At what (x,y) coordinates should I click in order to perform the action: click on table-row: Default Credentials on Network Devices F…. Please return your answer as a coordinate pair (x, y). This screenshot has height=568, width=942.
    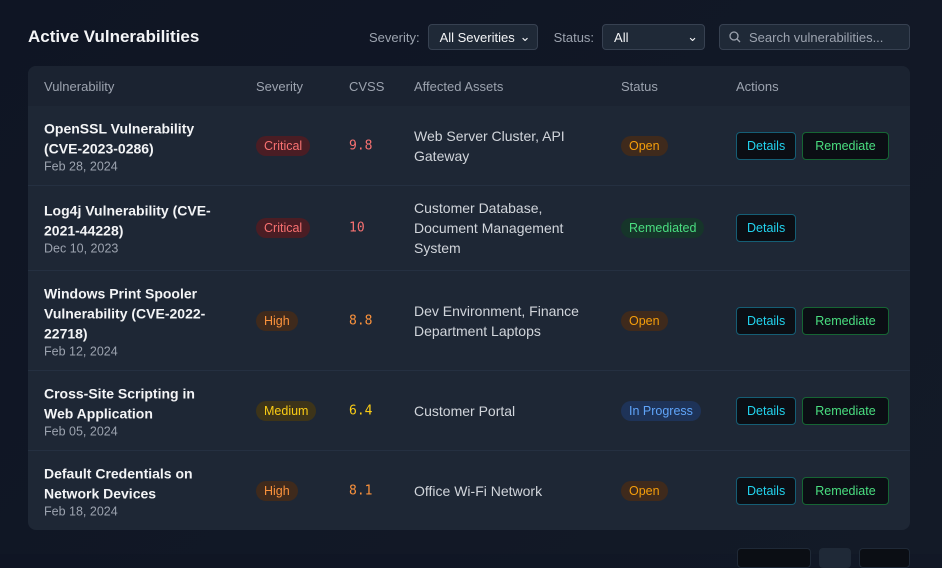
    Looking at the image, I should click on (469, 490).